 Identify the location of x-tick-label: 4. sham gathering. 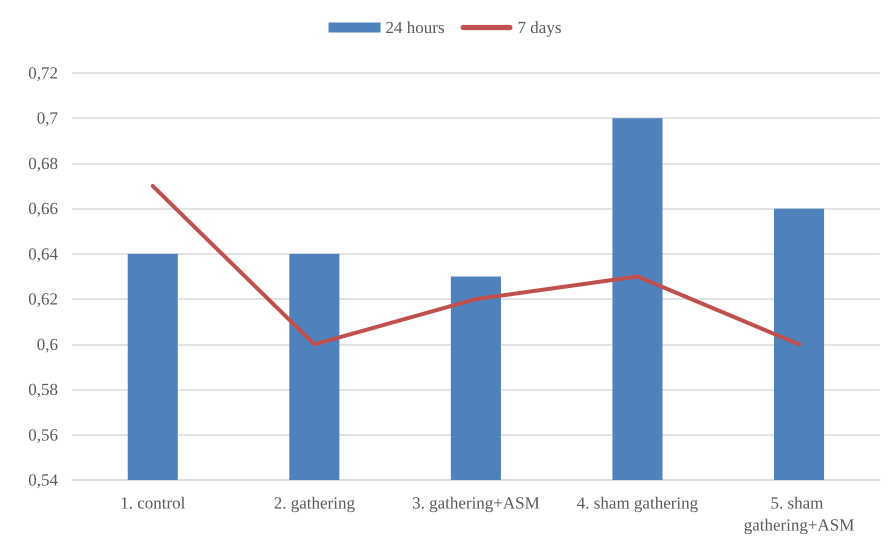
(637, 503).